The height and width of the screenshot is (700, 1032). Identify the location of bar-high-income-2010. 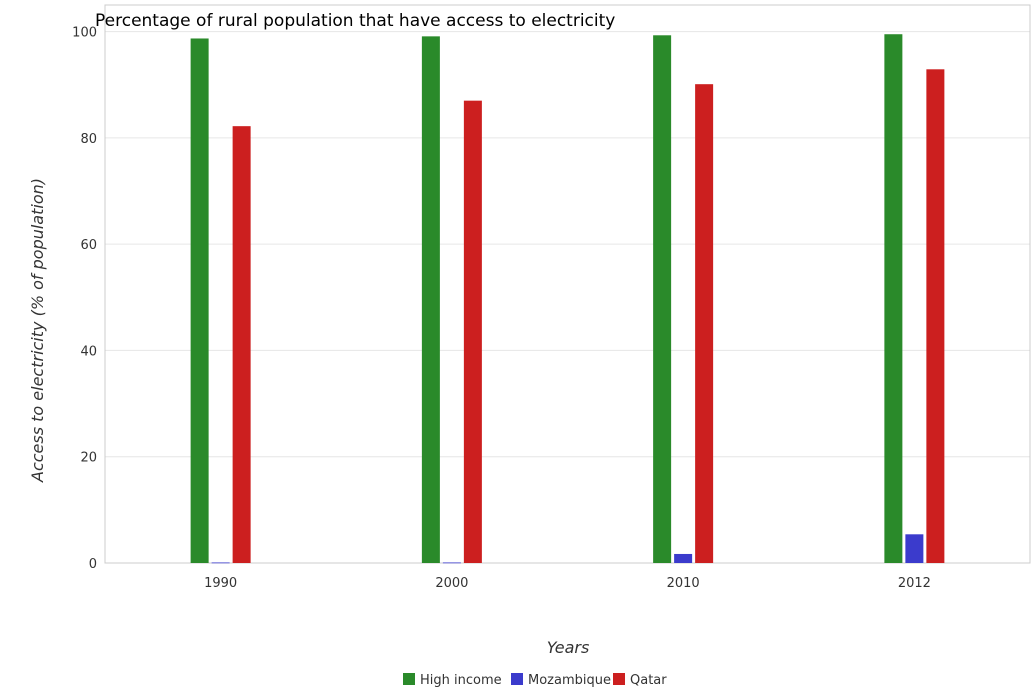
(662, 299).